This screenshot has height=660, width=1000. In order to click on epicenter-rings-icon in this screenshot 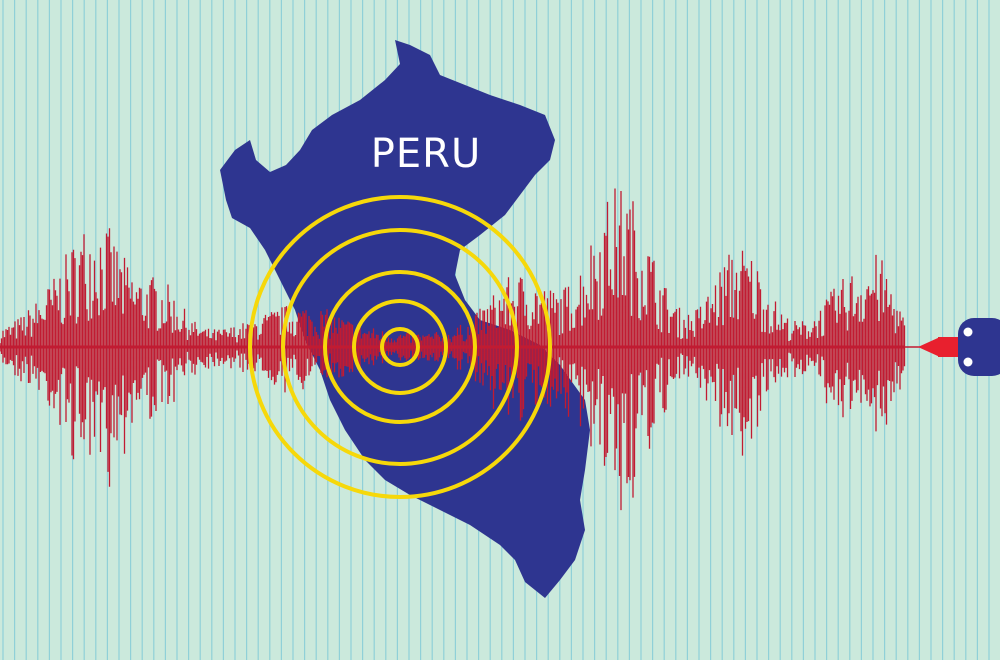, I will do `click(400, 347)`.